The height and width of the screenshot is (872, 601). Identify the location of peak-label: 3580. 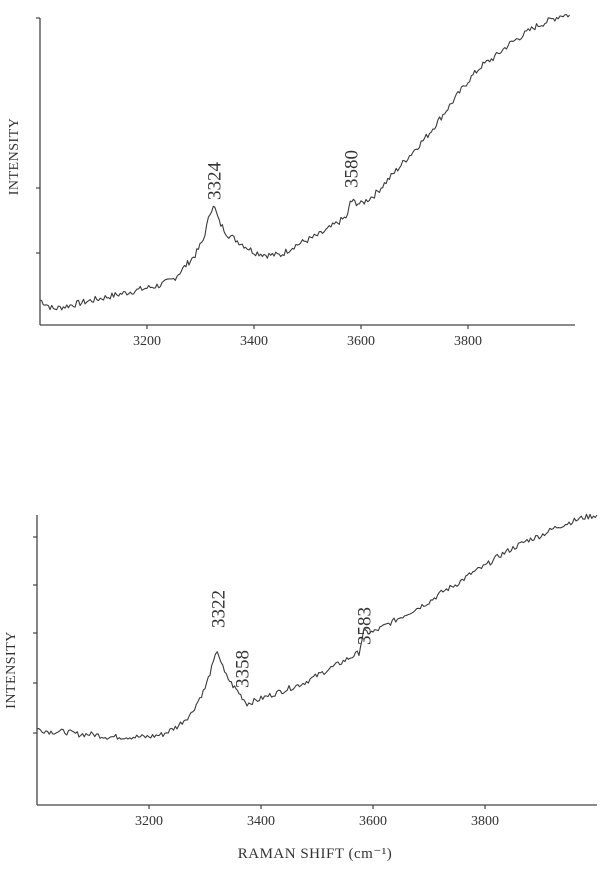
(351, 169).